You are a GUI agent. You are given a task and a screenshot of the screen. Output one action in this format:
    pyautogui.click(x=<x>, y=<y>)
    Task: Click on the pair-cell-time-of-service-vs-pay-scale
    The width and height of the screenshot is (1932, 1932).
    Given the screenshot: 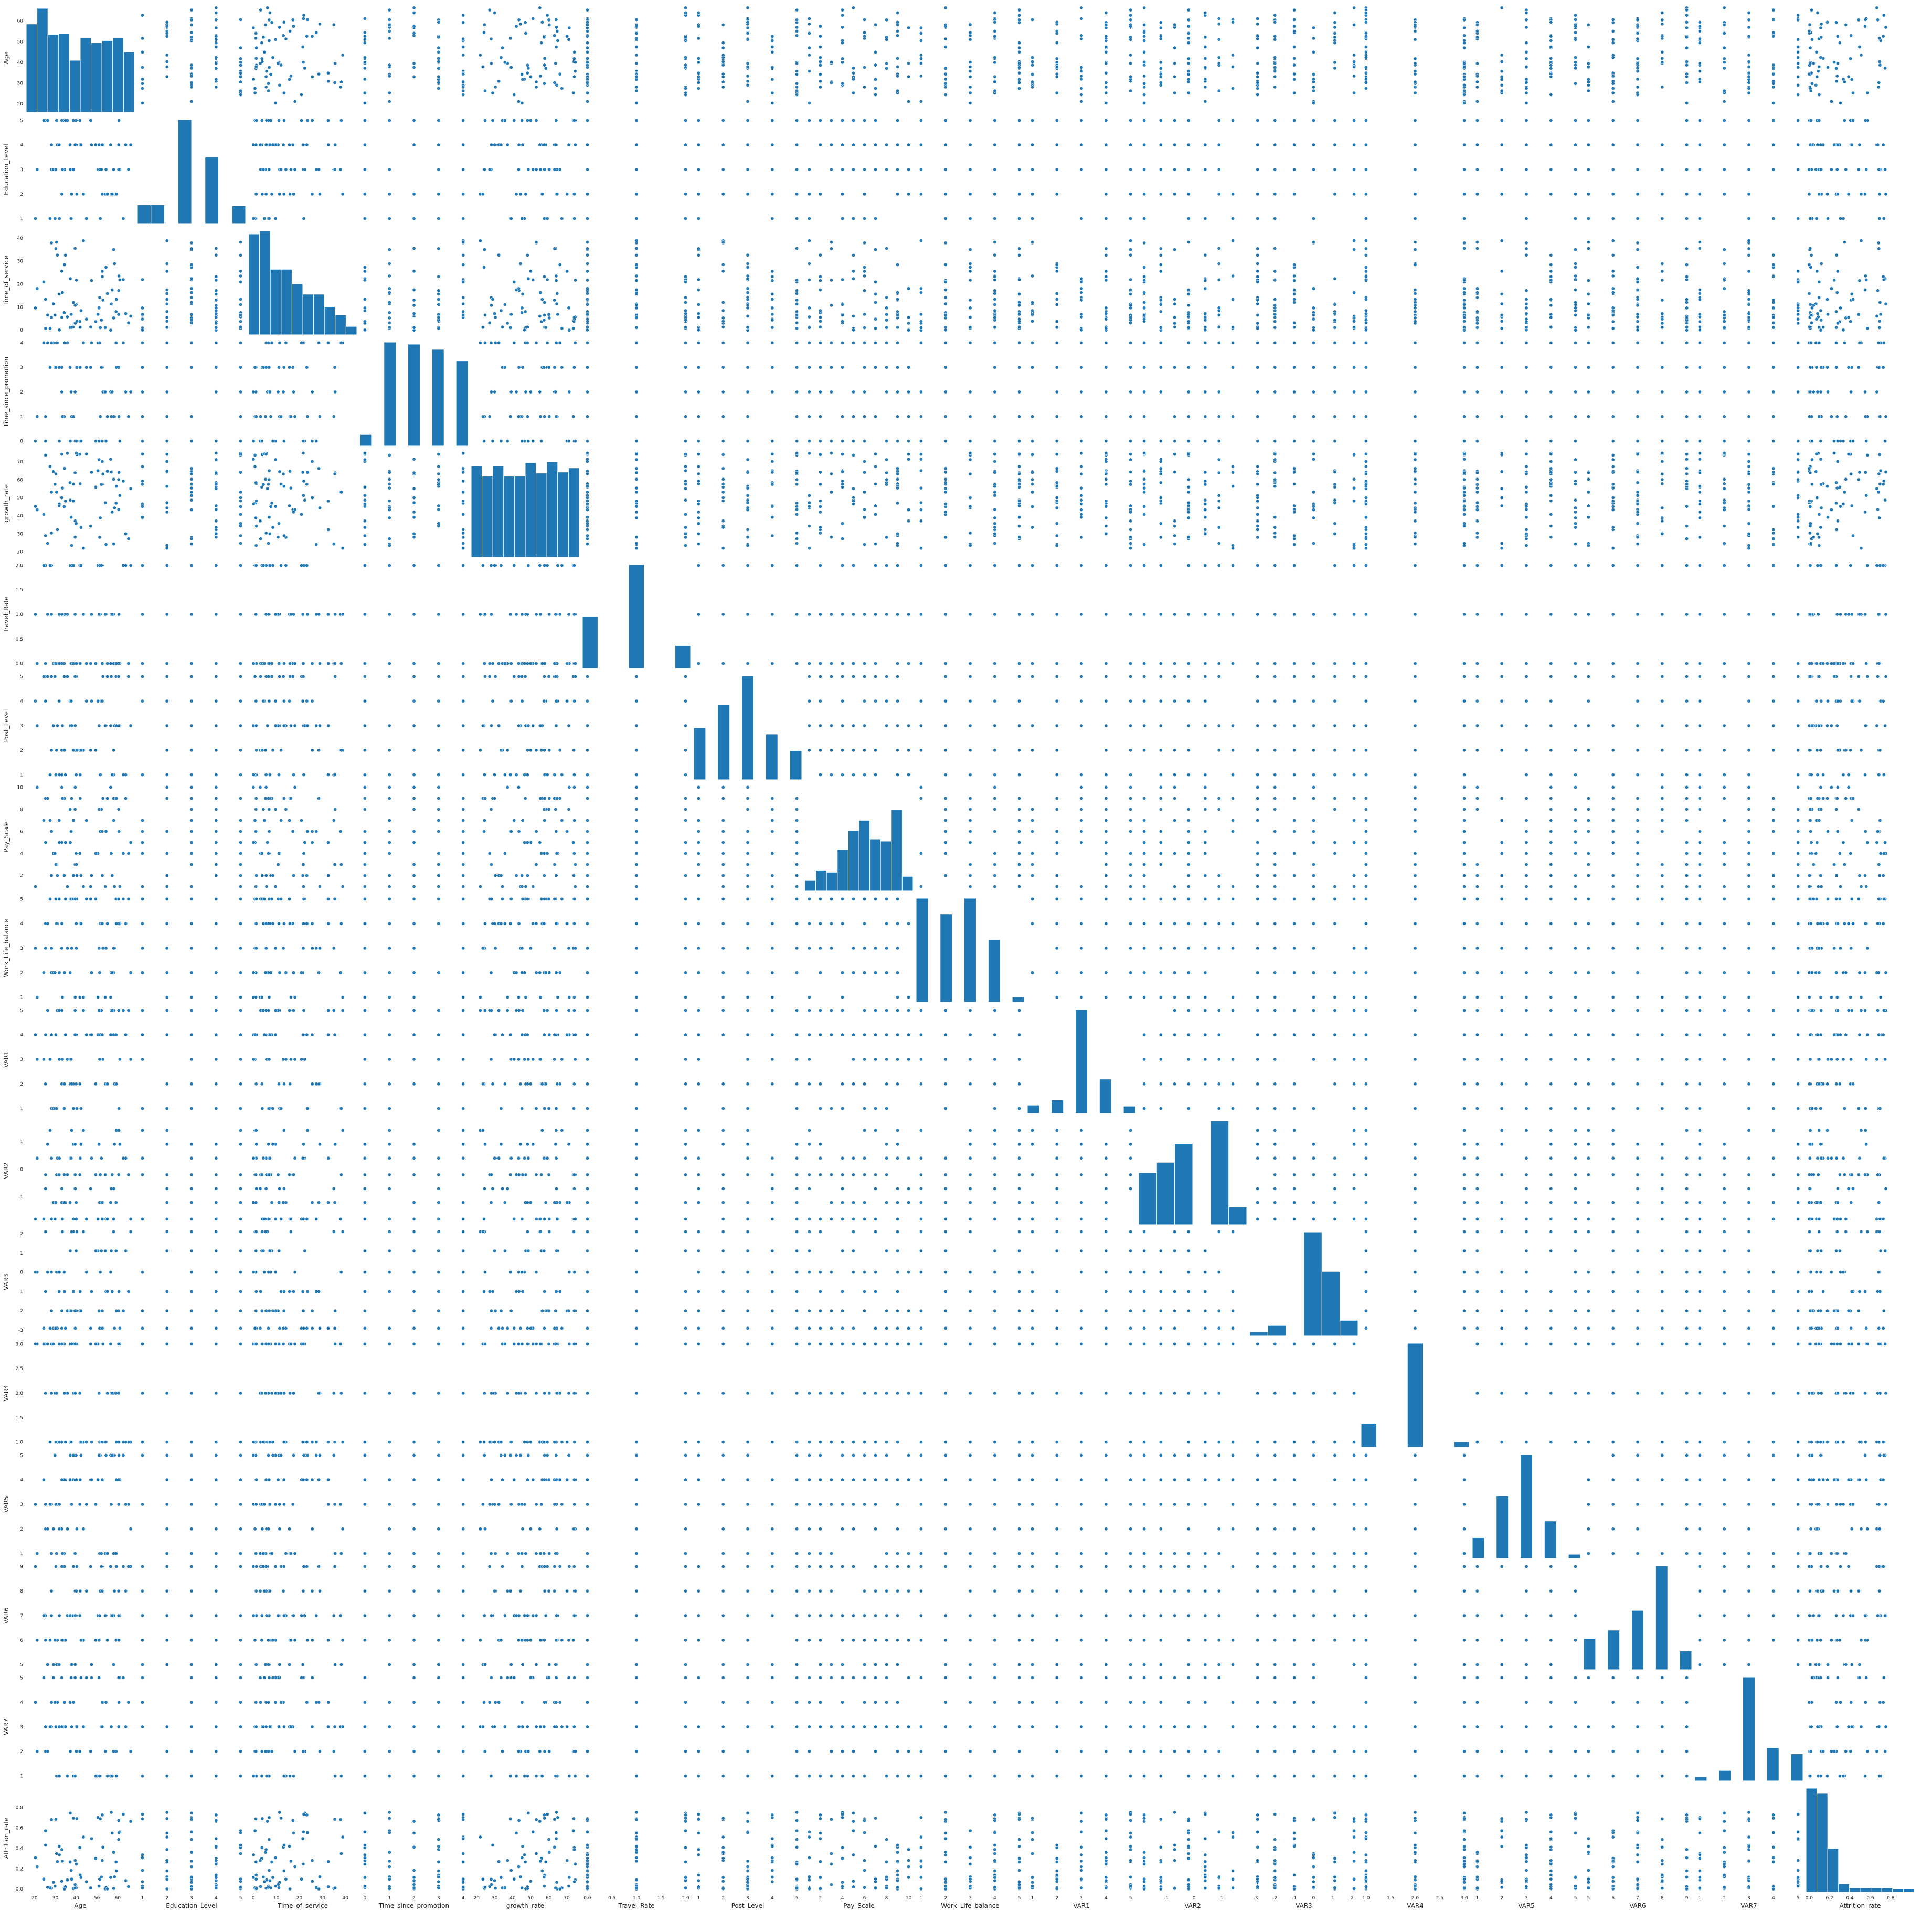 What is the action you would take?
    pyautogui.click(x=859, y=286)
    